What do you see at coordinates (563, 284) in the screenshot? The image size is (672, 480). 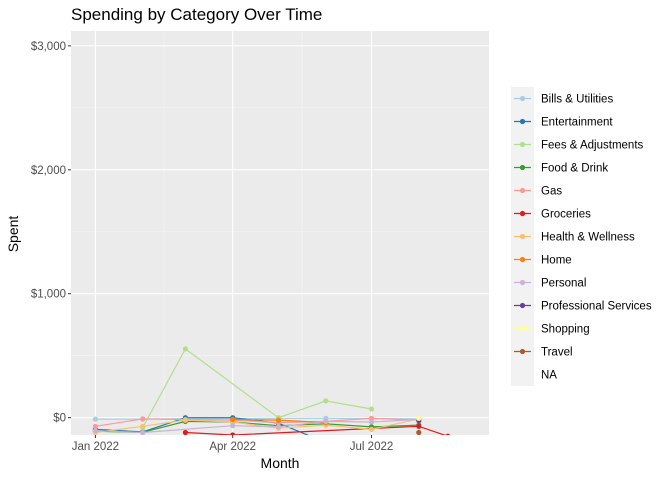 I see `legend-label: Personal` at bounding box center [563, 284].